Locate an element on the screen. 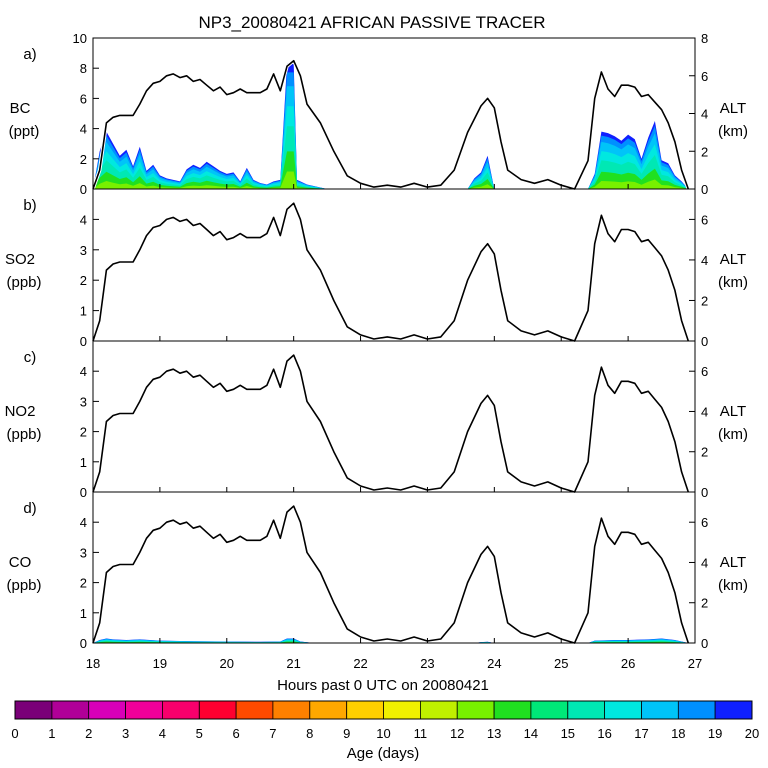  y-tick-label: 8 is located at coordinates (83, 68).